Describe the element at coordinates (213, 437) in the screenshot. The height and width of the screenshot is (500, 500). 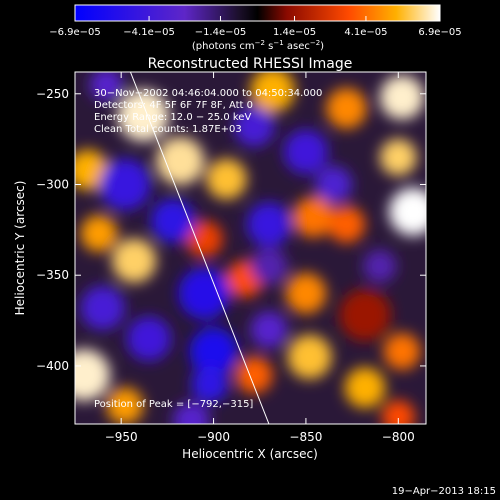
I see `x-tick-label: −900` at that location.